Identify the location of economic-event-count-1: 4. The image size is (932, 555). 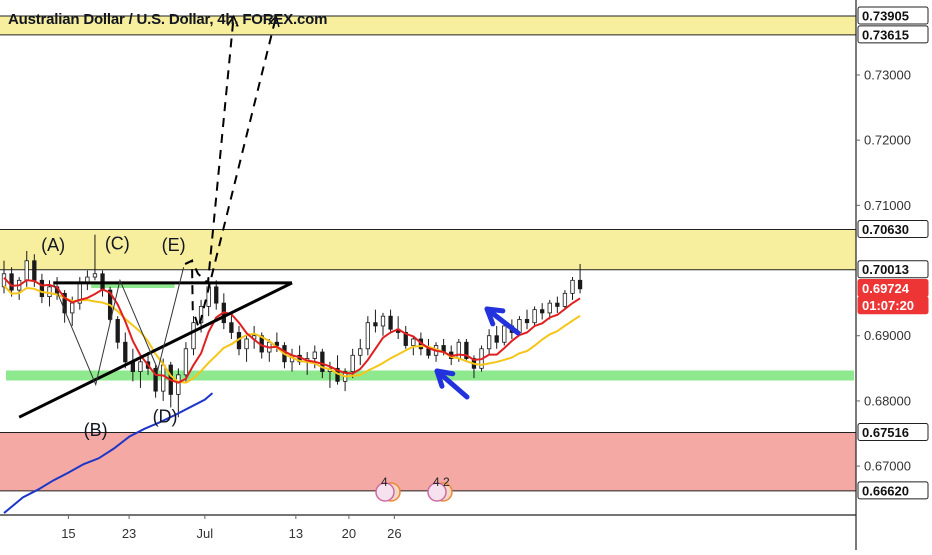
(384, 482).